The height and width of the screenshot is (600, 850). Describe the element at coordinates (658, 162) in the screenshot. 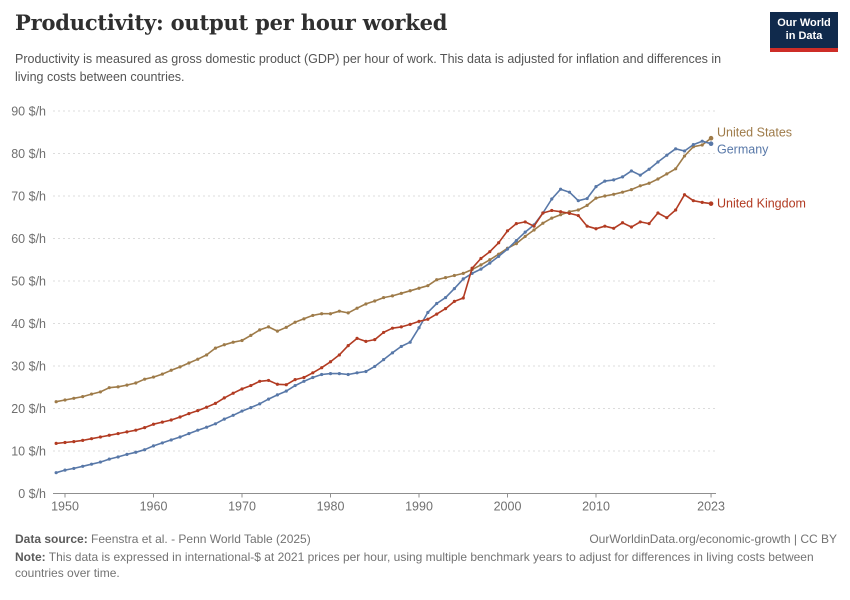

I see `data-point-germany-2017` at that location.